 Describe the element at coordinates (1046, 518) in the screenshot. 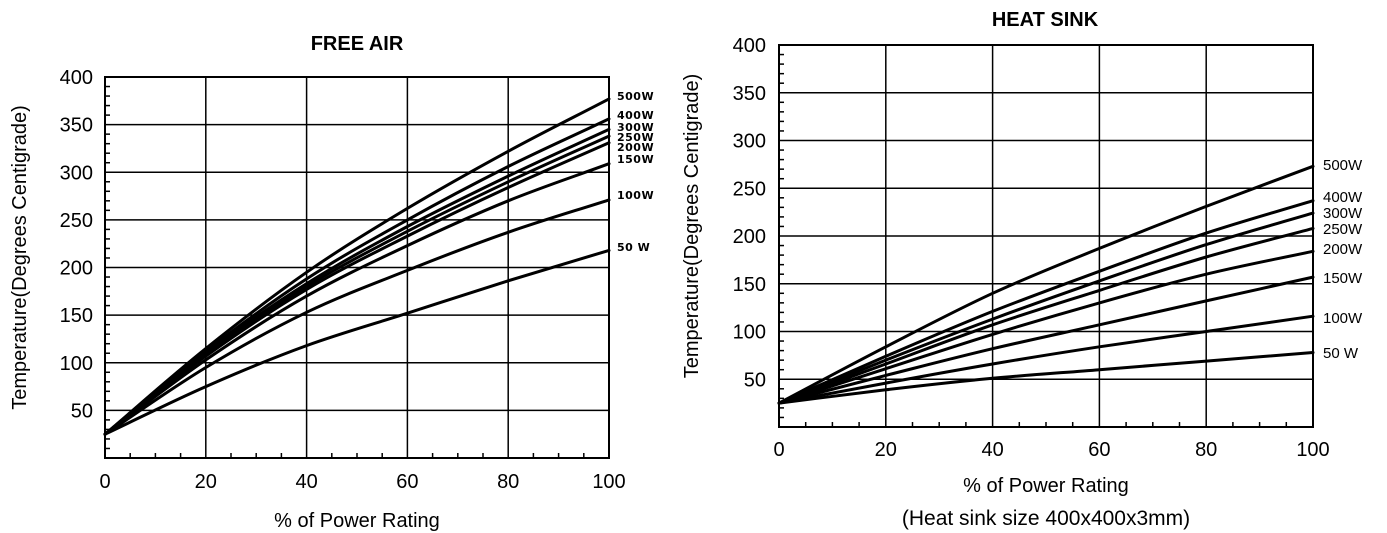

I see `x-axis-sublabel: (Heat sink size 400x400x3mm)` at that location.